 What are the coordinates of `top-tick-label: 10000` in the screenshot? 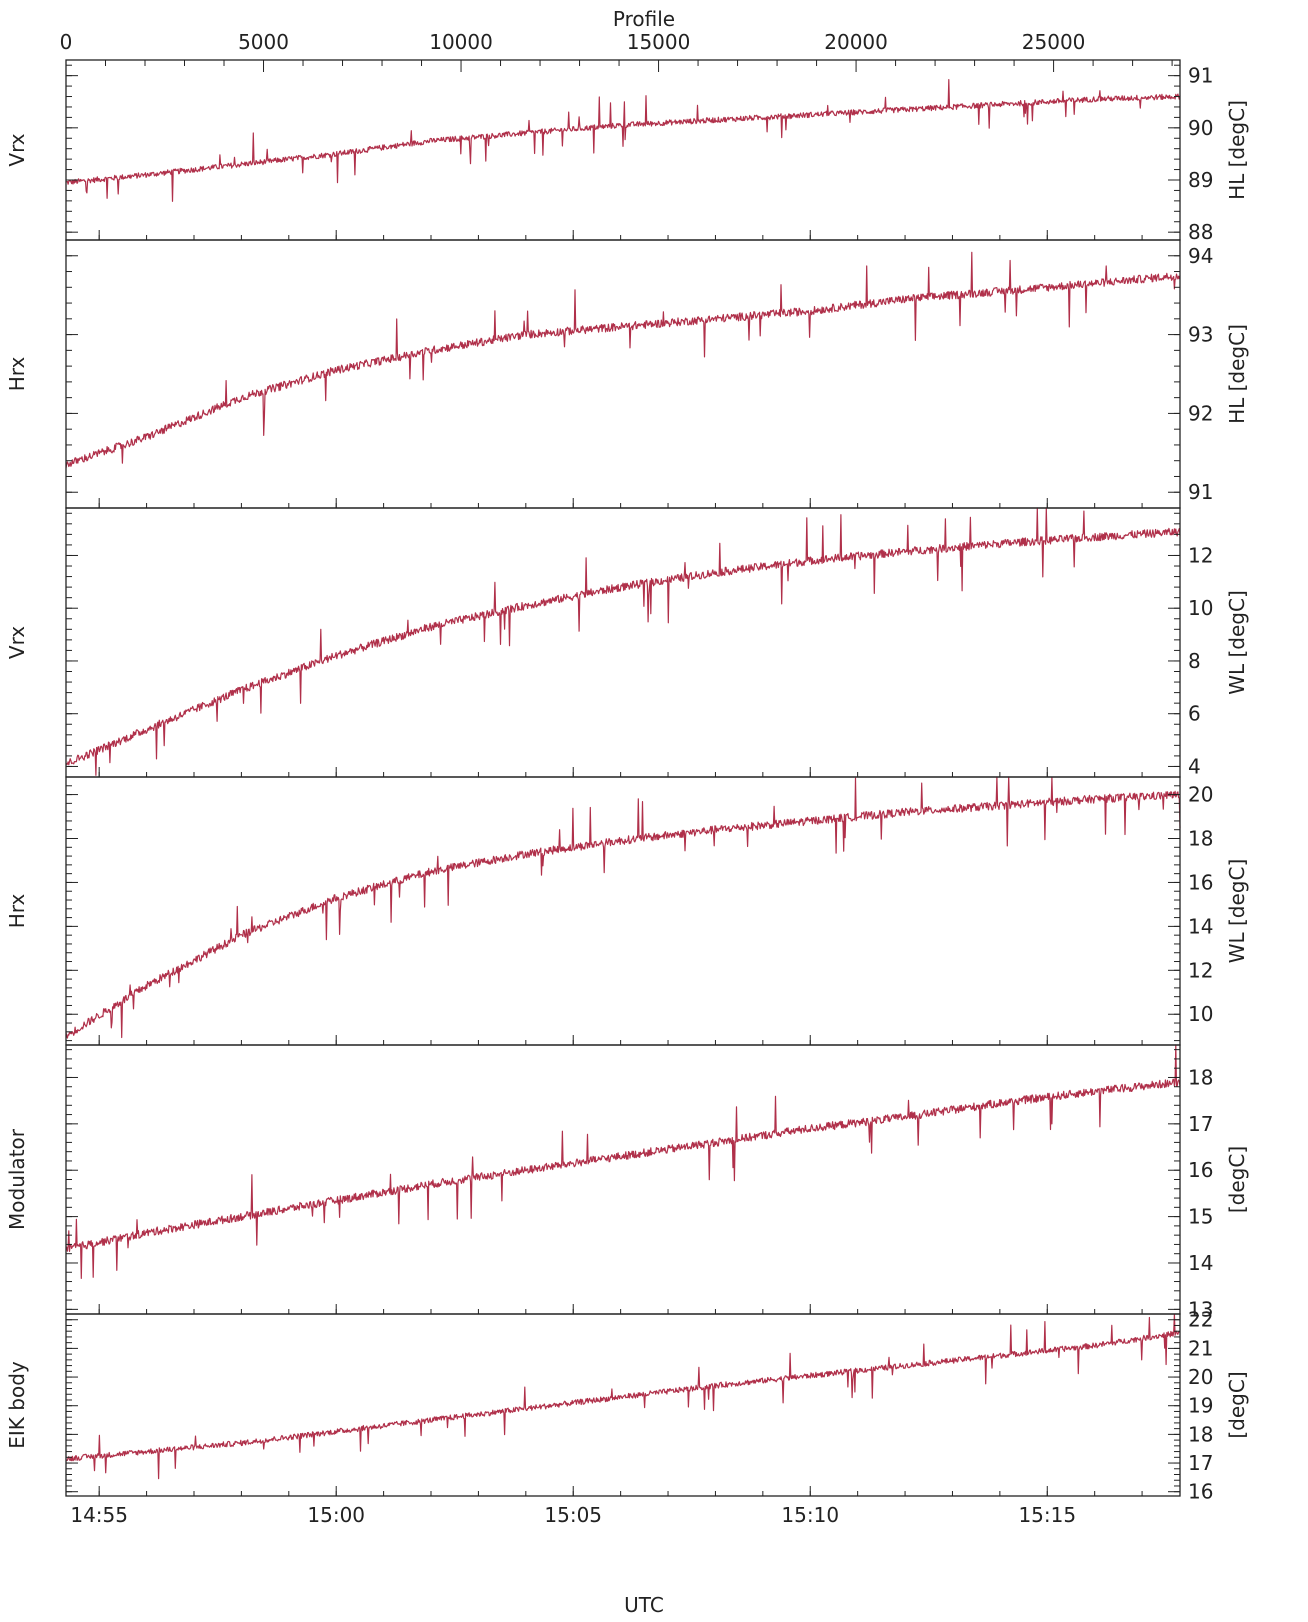 It's located at (461, 42).